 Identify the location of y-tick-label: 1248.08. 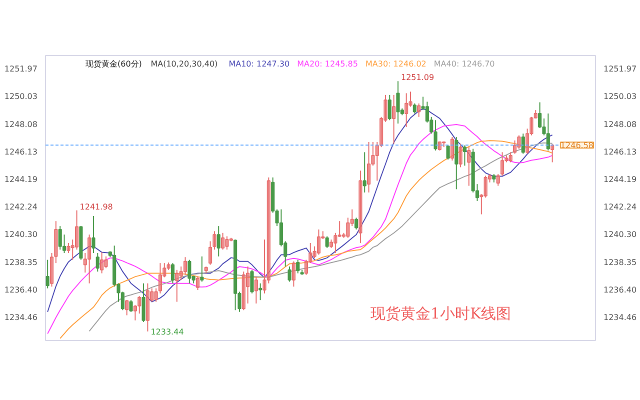
(21, 124).